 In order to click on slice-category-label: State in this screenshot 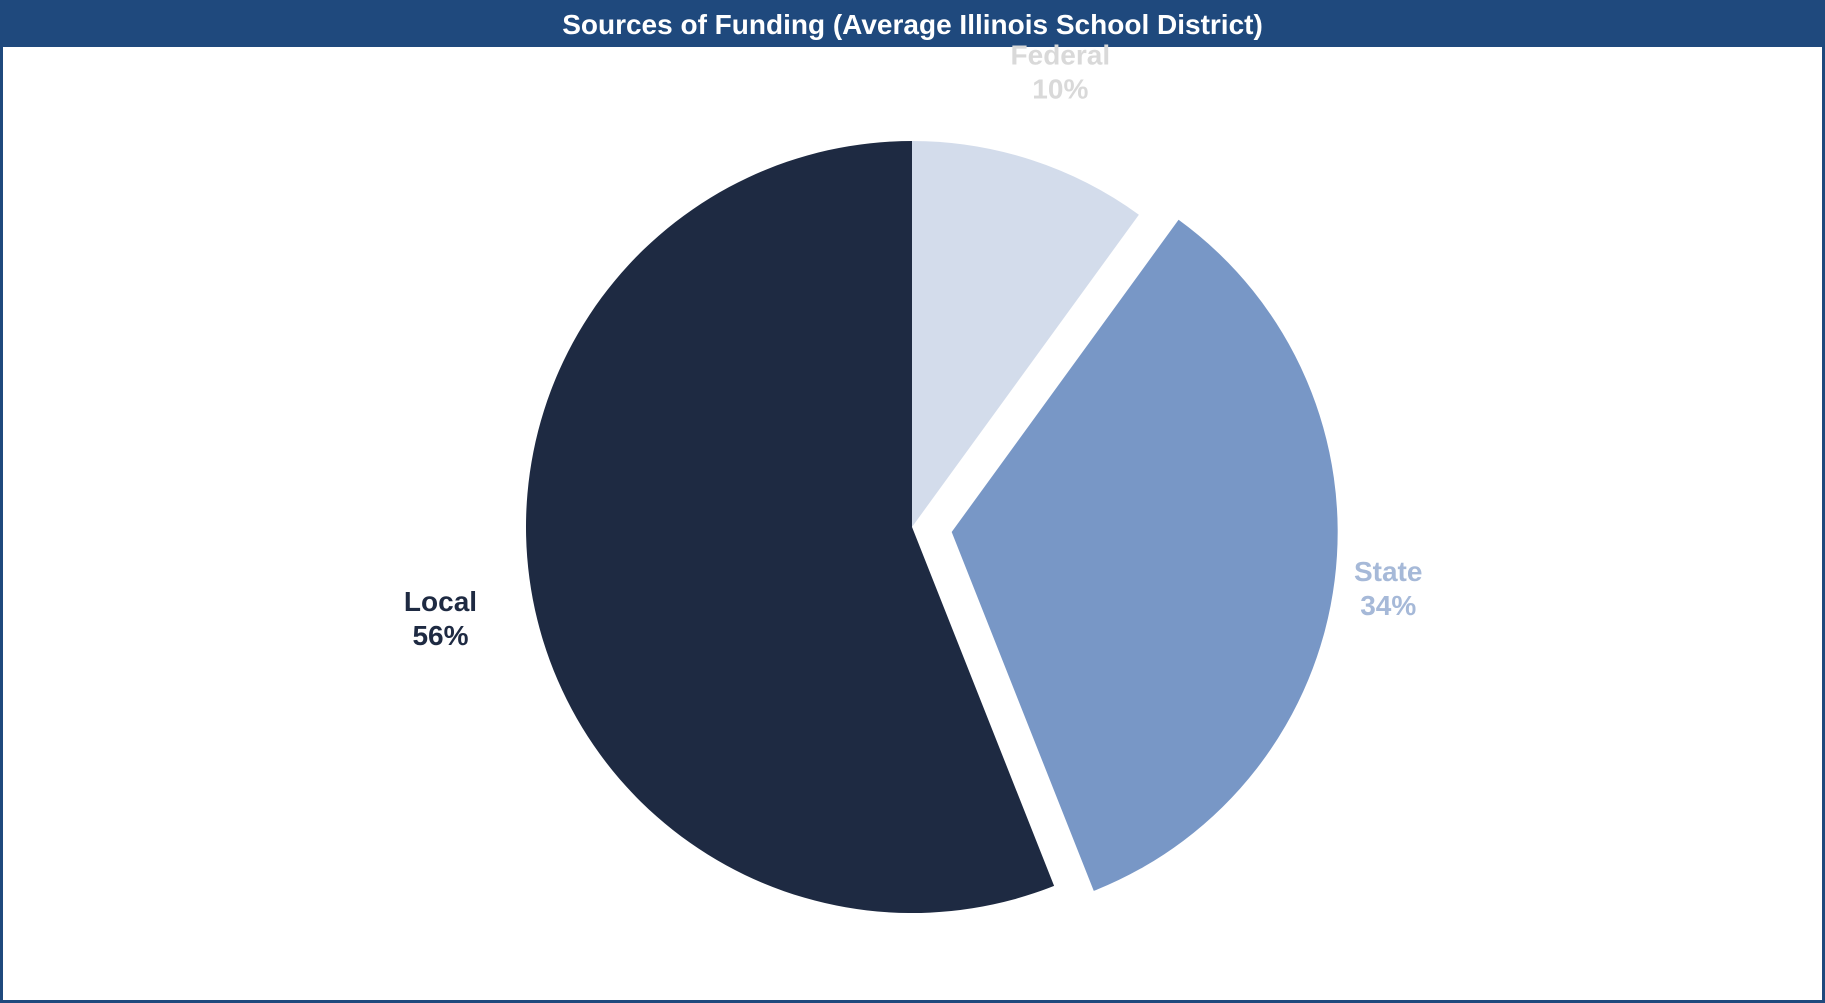, I will do `click(1388, 571)`.